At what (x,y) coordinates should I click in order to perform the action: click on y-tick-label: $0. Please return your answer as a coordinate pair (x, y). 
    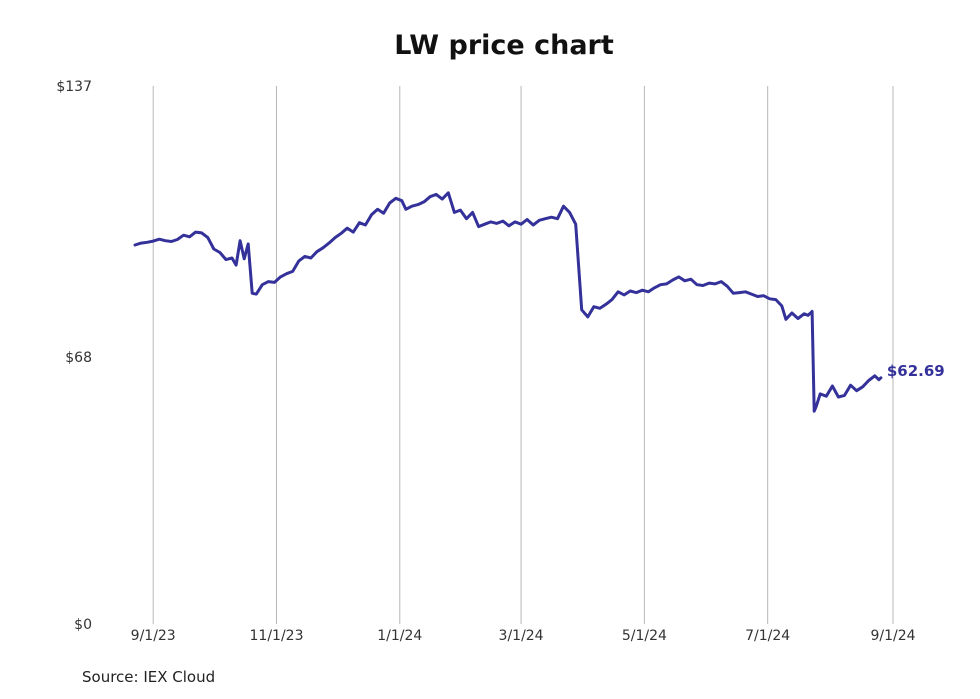
    Looking at the image, I should click on (83, 625).